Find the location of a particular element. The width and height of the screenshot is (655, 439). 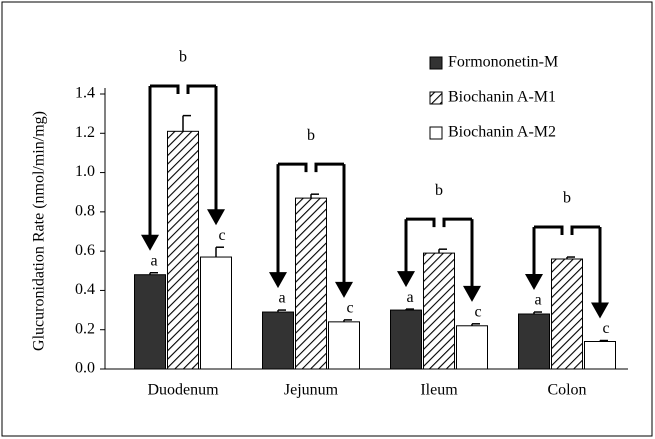

legend-label: Biochanin A-M1 is located at coordinates (502, 97).